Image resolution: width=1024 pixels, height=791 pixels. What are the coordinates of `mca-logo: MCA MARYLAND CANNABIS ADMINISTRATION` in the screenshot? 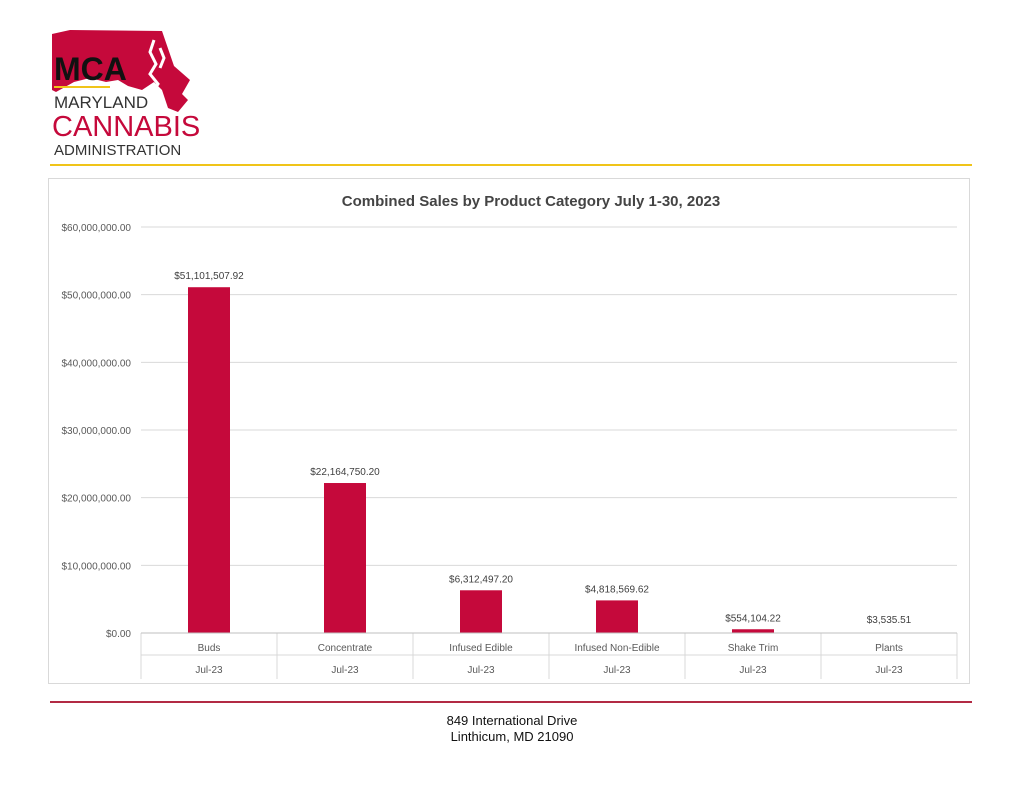 It's located at (130, 93).